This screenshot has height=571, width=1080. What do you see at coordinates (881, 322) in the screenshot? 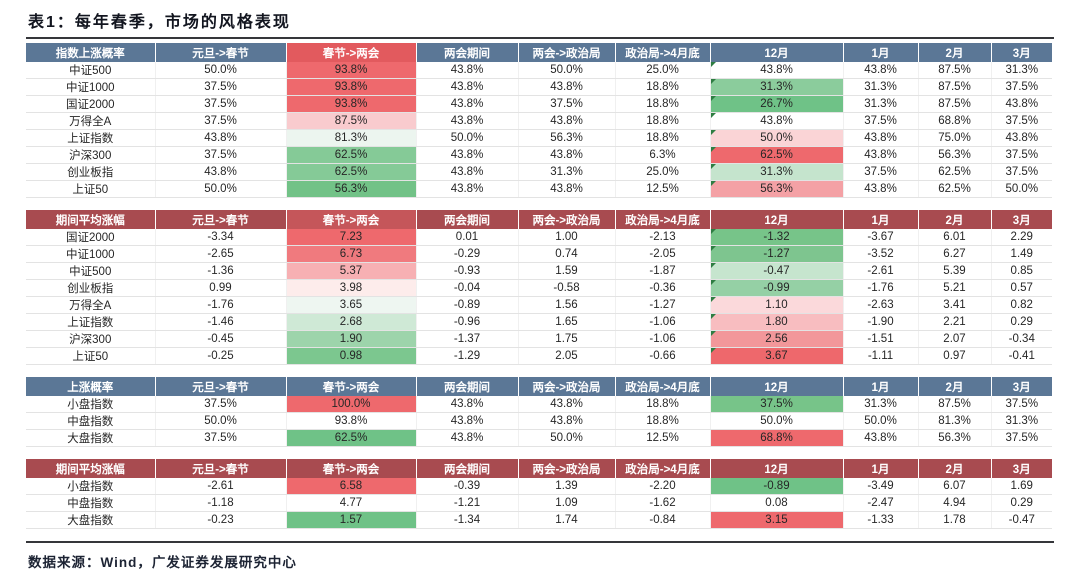
I see `cell: -1.90` at bounding box center [881, 322].